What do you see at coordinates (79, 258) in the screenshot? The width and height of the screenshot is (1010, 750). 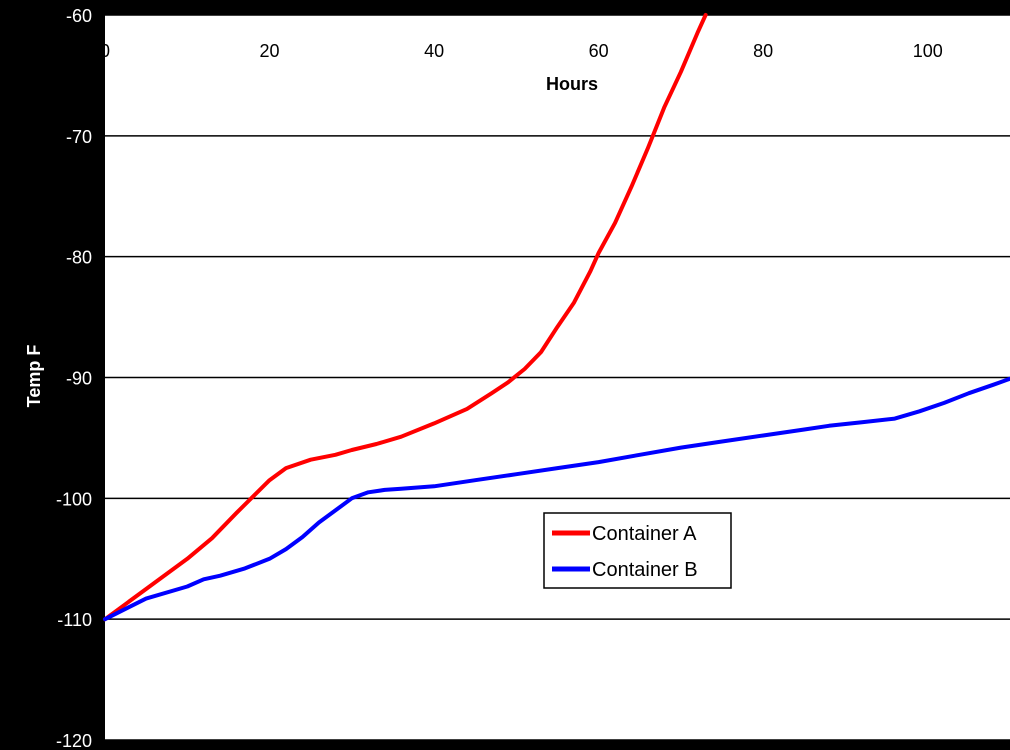 I see `y-tick-label: -80` at bounding box center [79, 258].